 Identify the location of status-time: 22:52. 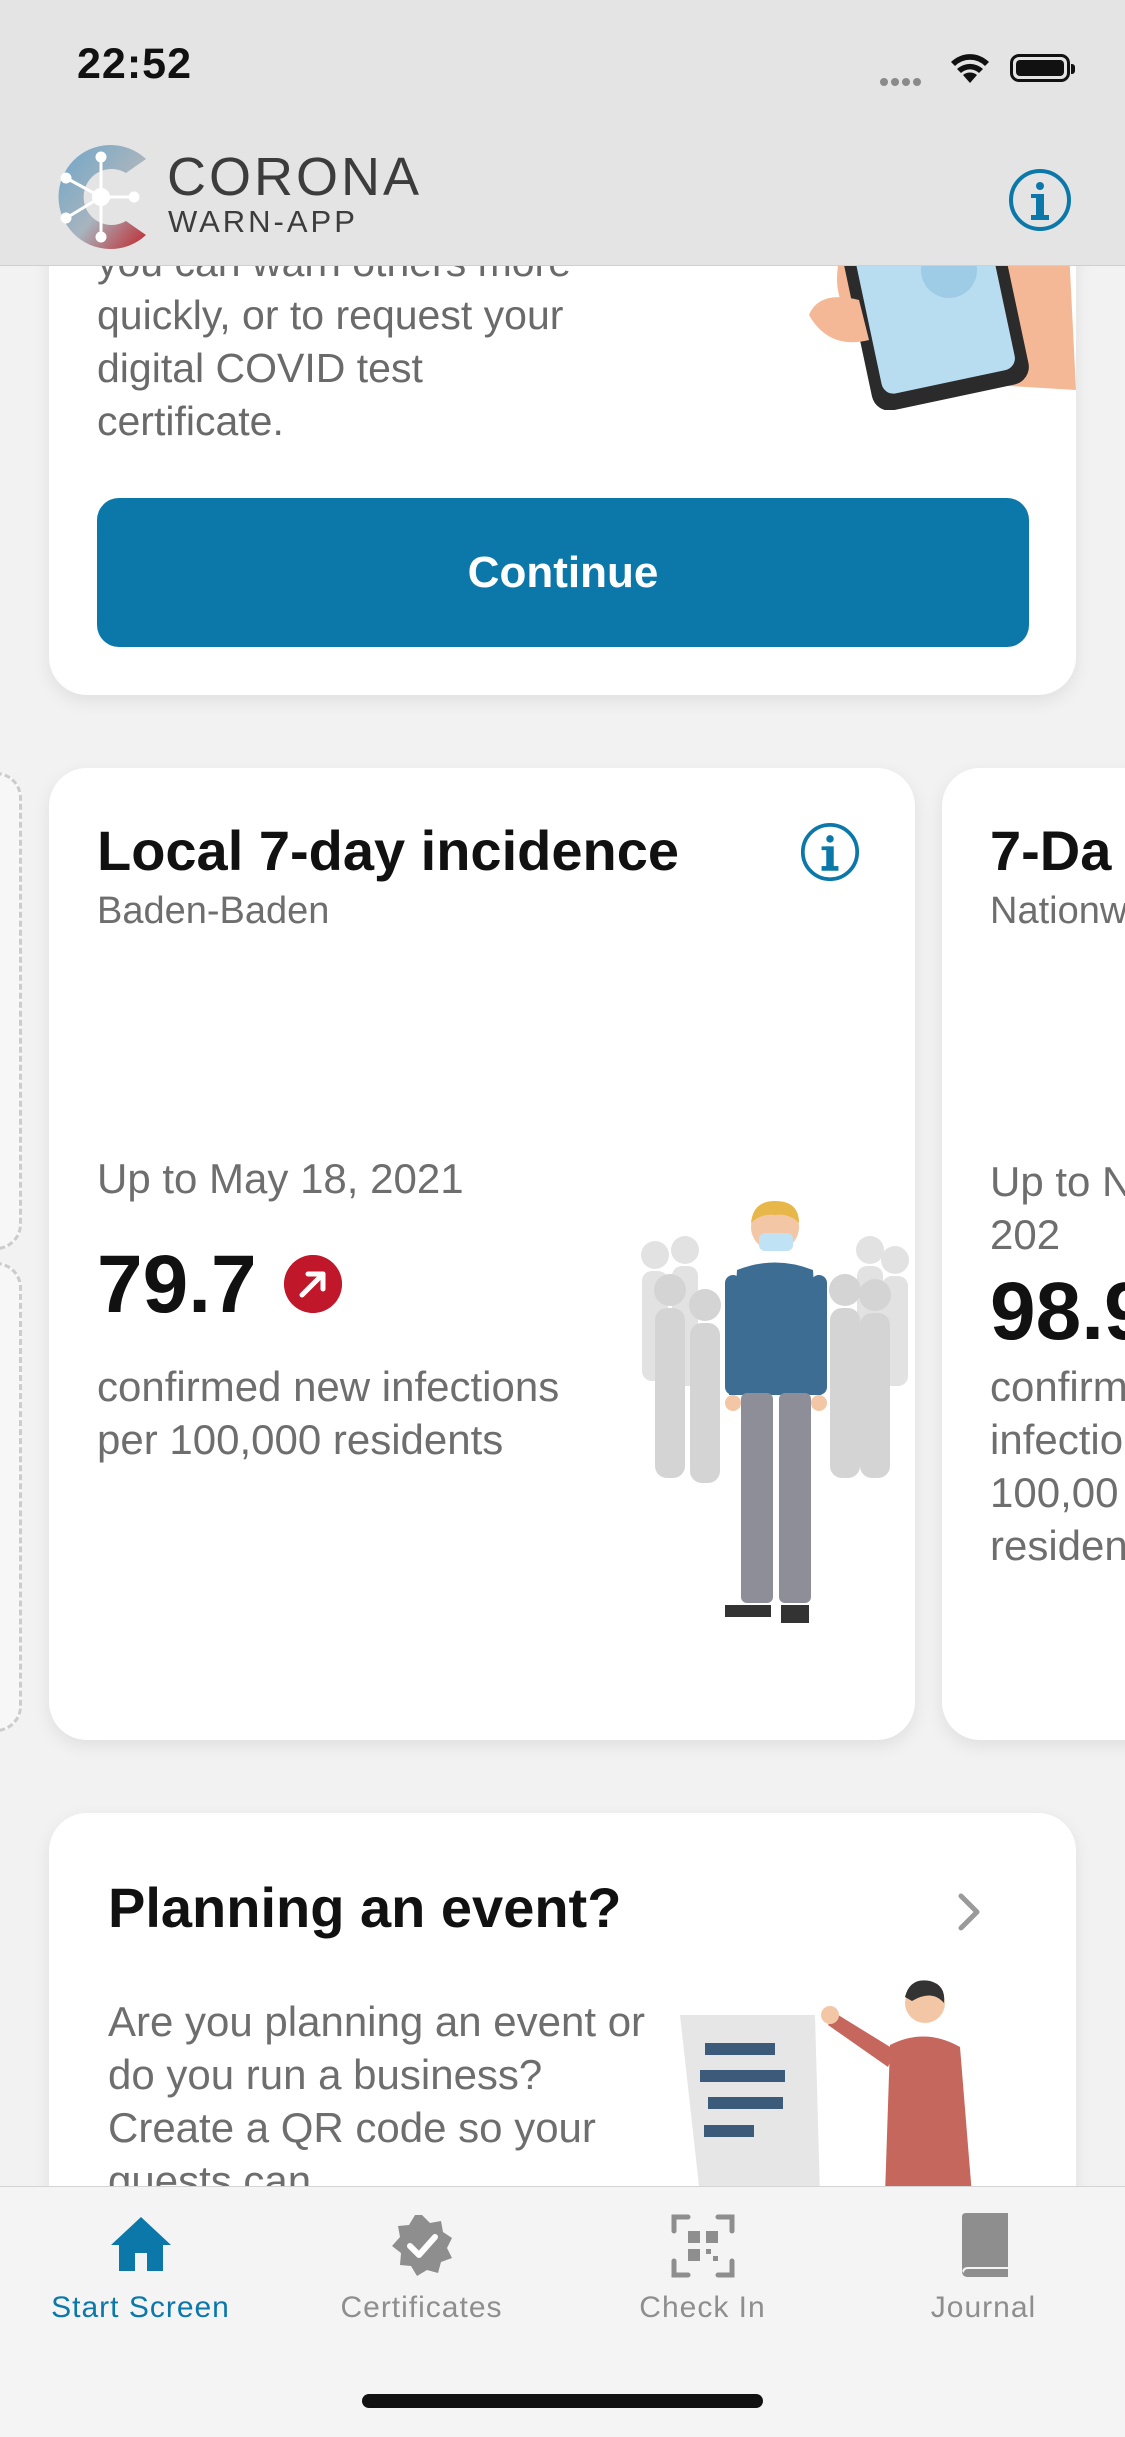
(134, 64).